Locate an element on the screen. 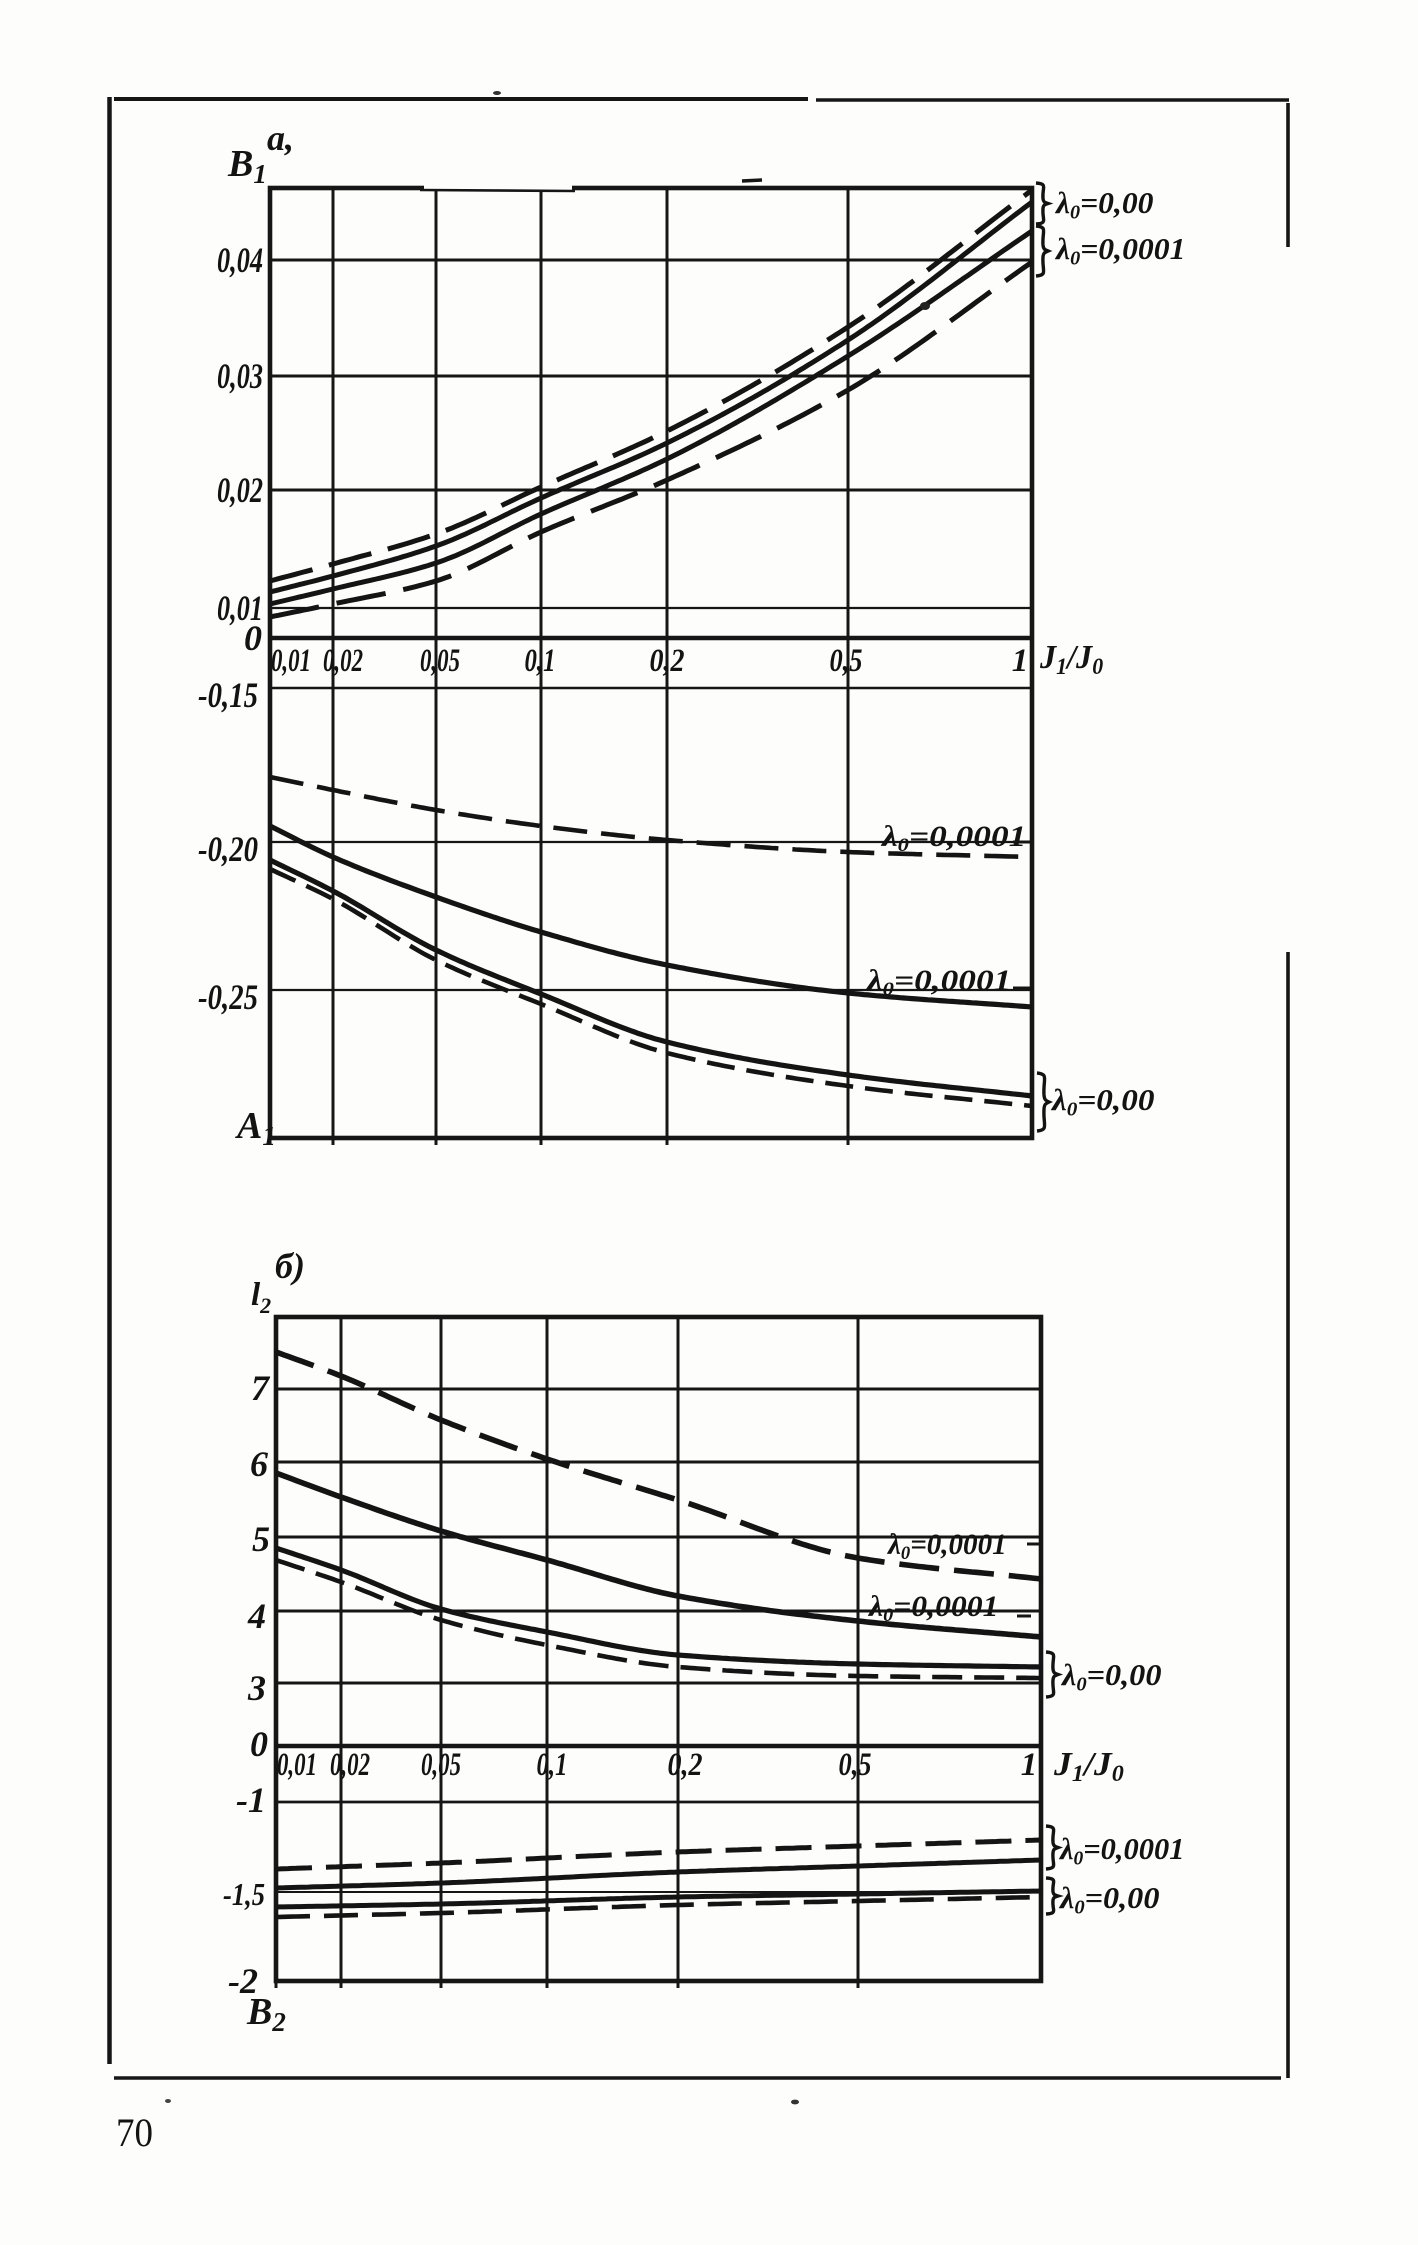 Image resolution: width=1418 pixels, height=2245 pixels. svg-text: б) is located at coordinates (290, 1266).